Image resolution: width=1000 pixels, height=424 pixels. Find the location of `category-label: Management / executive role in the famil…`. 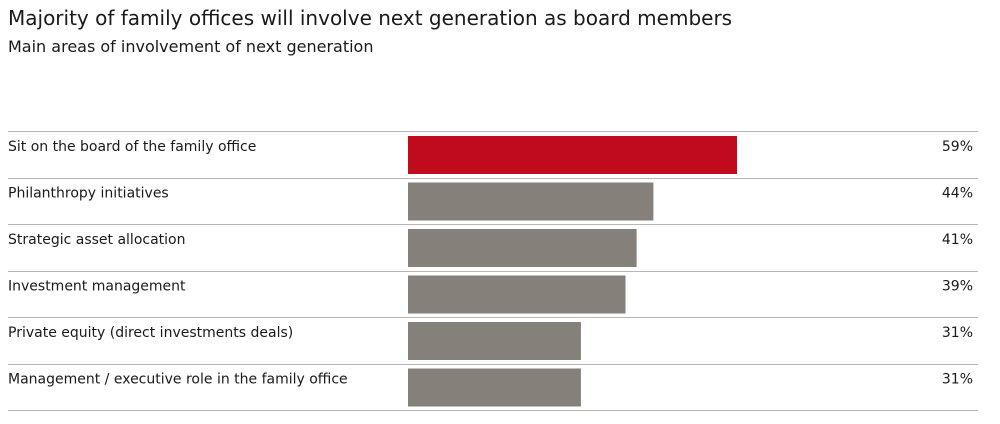

category-label: Management / executive role in the famil… is located at coordinates (178, 380).